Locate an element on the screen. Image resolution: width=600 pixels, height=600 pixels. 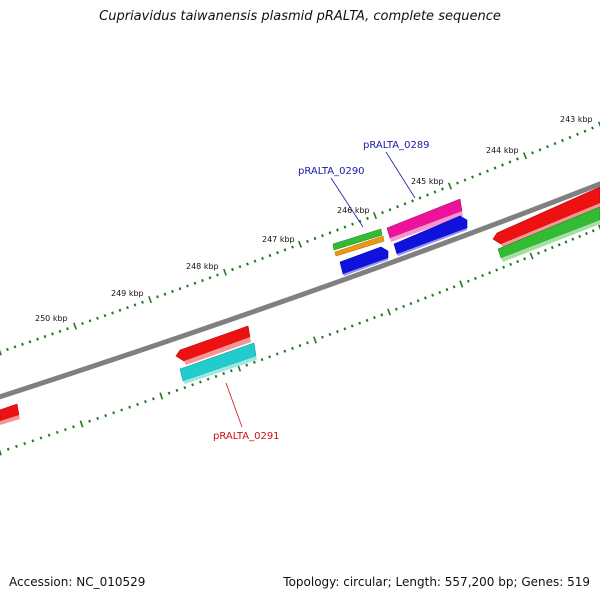
gene-blue-small-shade is located at coordinates (365, 267).